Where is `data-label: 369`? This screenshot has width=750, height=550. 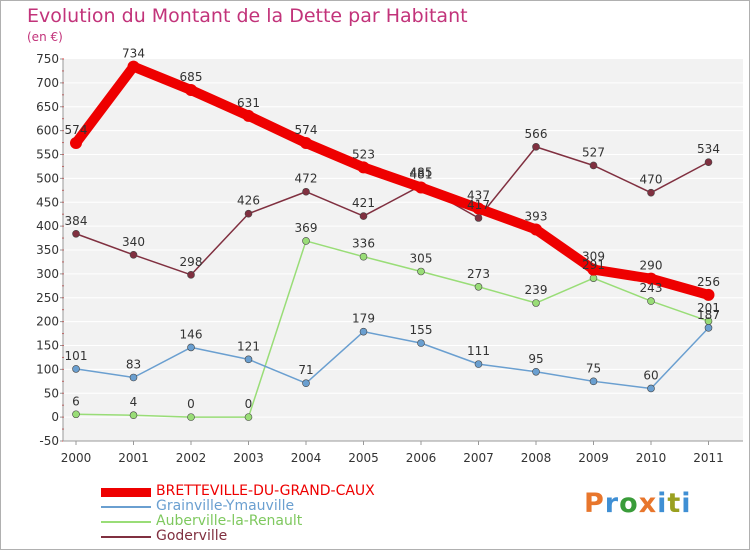
data-label: 369 is located at coordinates (306, 228).